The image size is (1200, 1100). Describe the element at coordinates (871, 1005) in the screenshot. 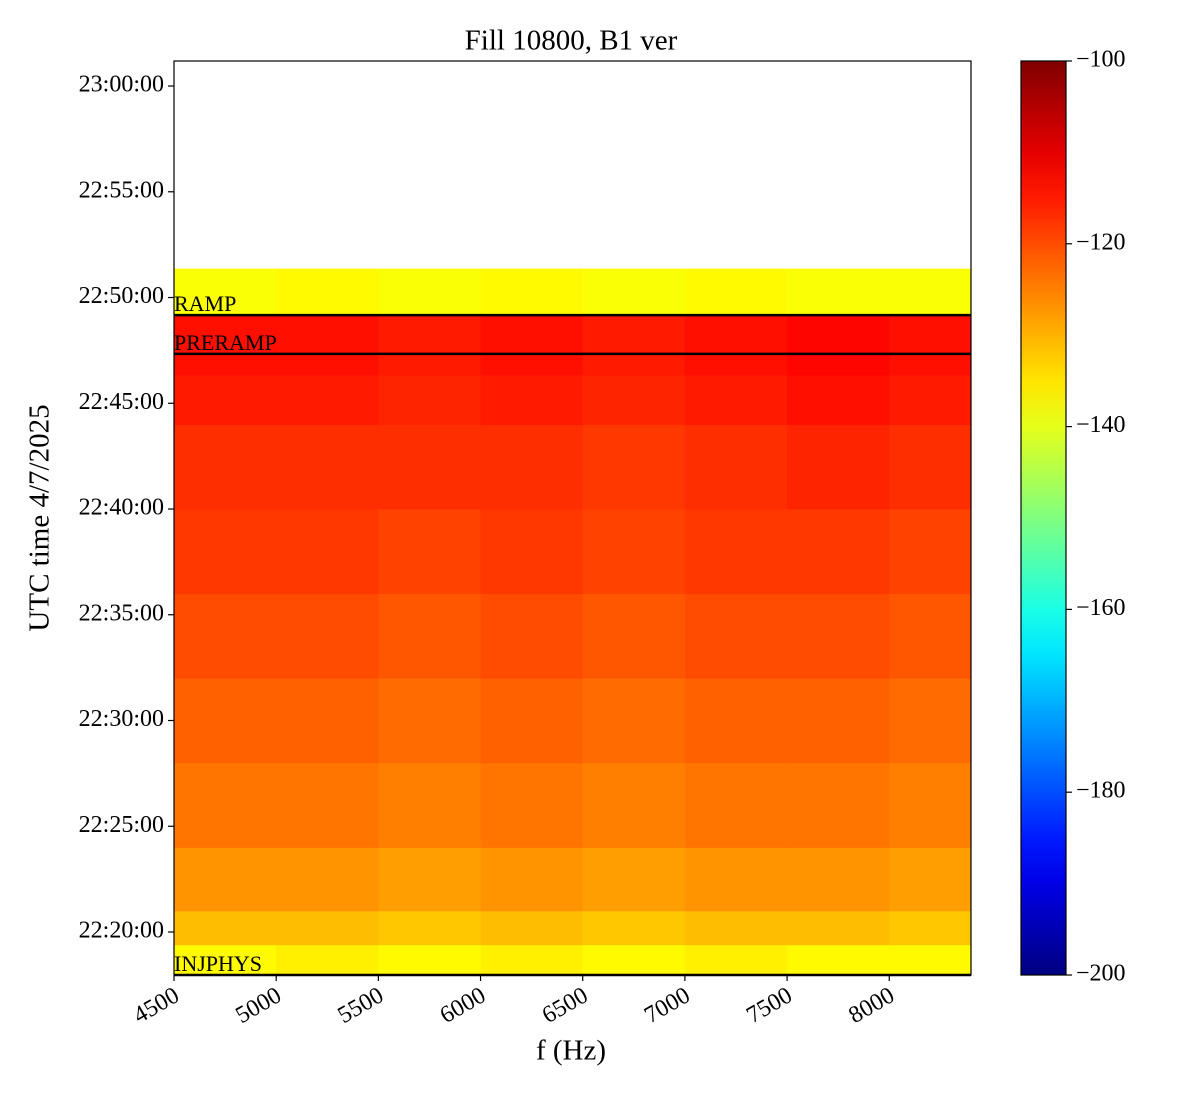

I see `x-tick-label: 8000` at that location.